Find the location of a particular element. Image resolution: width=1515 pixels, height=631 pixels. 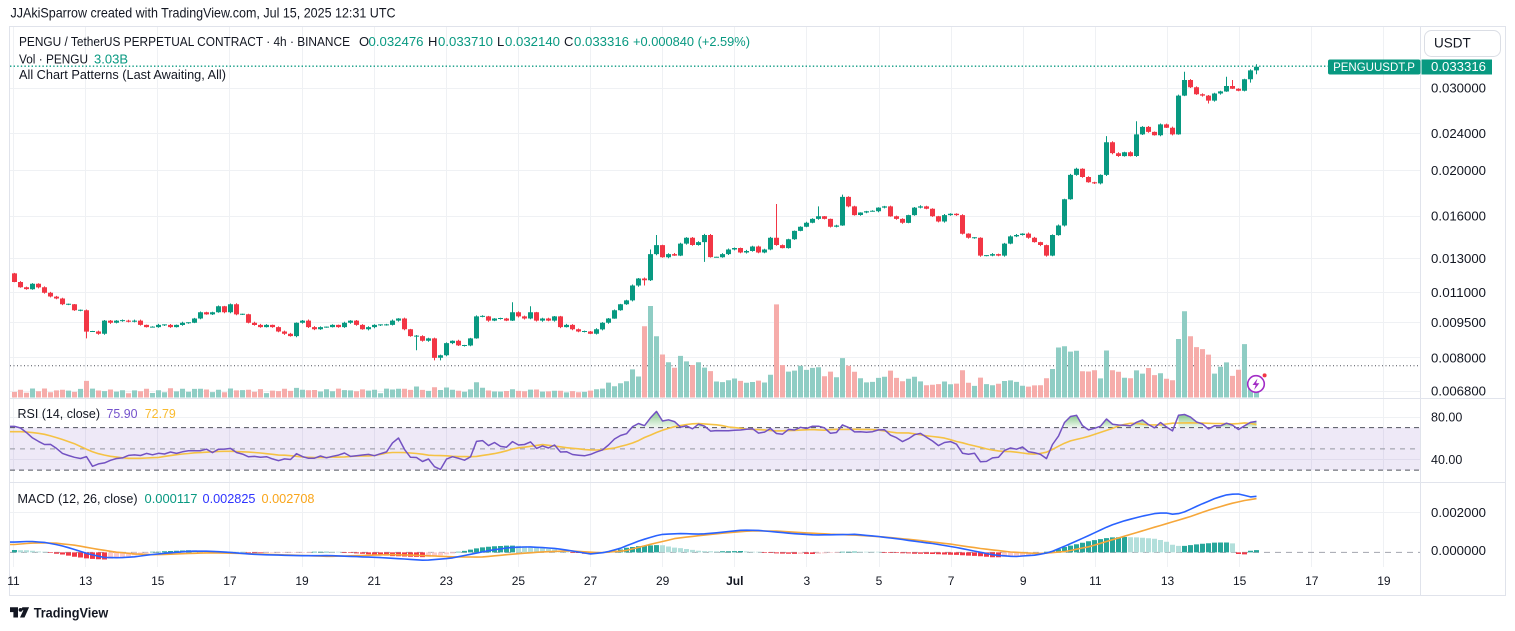

svg-text:All Chart Patterns (Last Await: All Chart Patterns (Last Awaiting, All) is located at coordinates (122, 75).